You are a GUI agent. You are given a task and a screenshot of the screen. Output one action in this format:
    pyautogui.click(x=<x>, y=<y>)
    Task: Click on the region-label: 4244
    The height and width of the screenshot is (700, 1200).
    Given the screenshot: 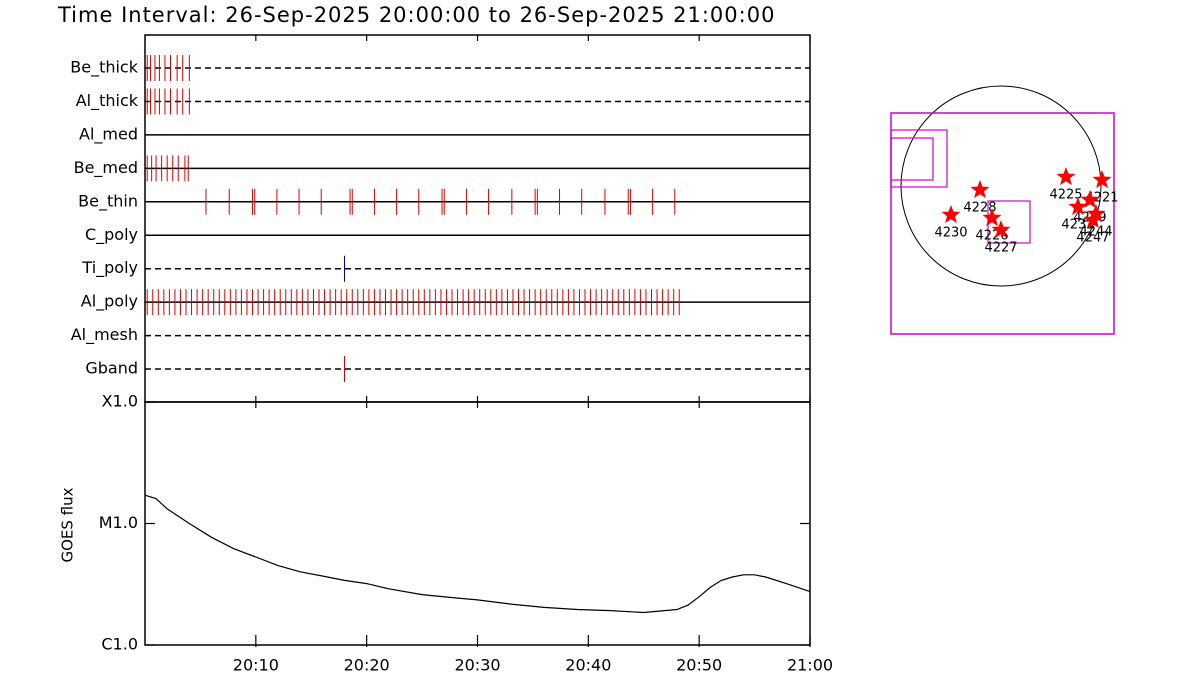 What is the action you would take?
    pyautogui.click(x=1095, y=232)
    